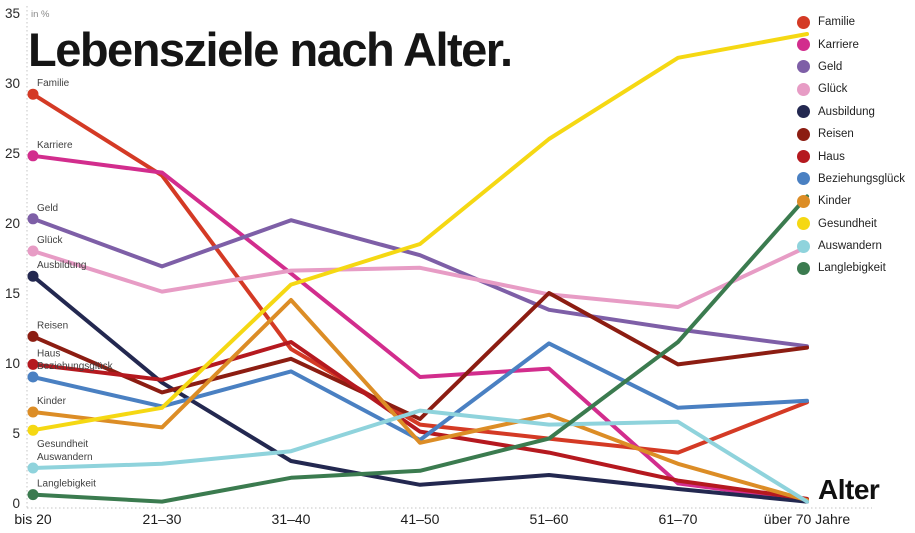  Describe the element at coordinates (291, 519) in the screenshot. I see `x-tick-label: 31–40` at that location.